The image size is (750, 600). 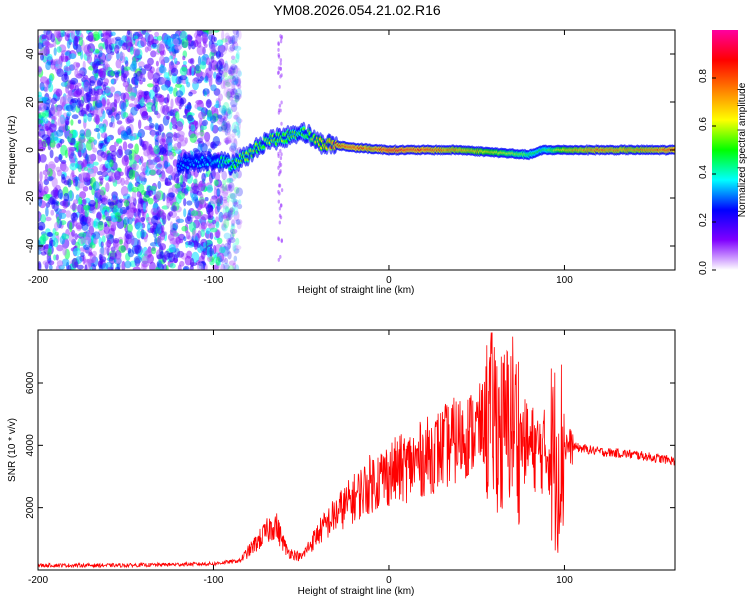 What do you see at coordinates (742, 149) in the screenshot?
I see `colorbar-label: Normalized spectral amplitude` at bounding box center [742, 149].